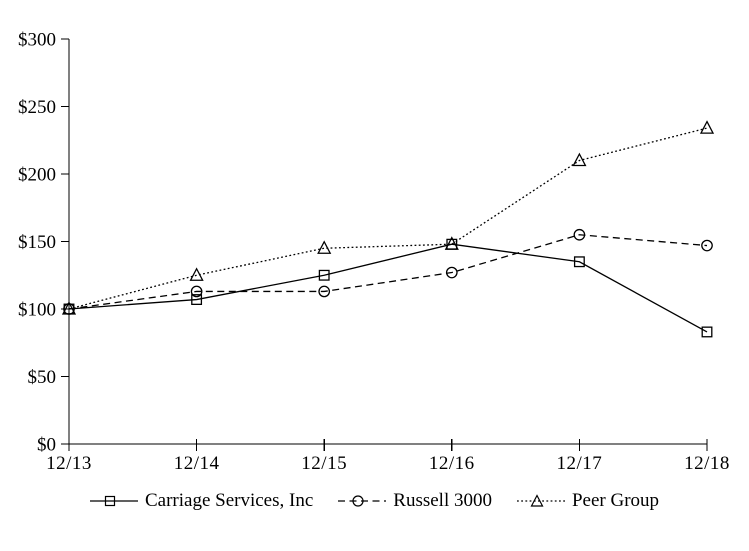  Describe the element at coordinates (229, 500) in the screenshot. I see `legend-label-carriage-services: Carriage Services, Inc` at that location.